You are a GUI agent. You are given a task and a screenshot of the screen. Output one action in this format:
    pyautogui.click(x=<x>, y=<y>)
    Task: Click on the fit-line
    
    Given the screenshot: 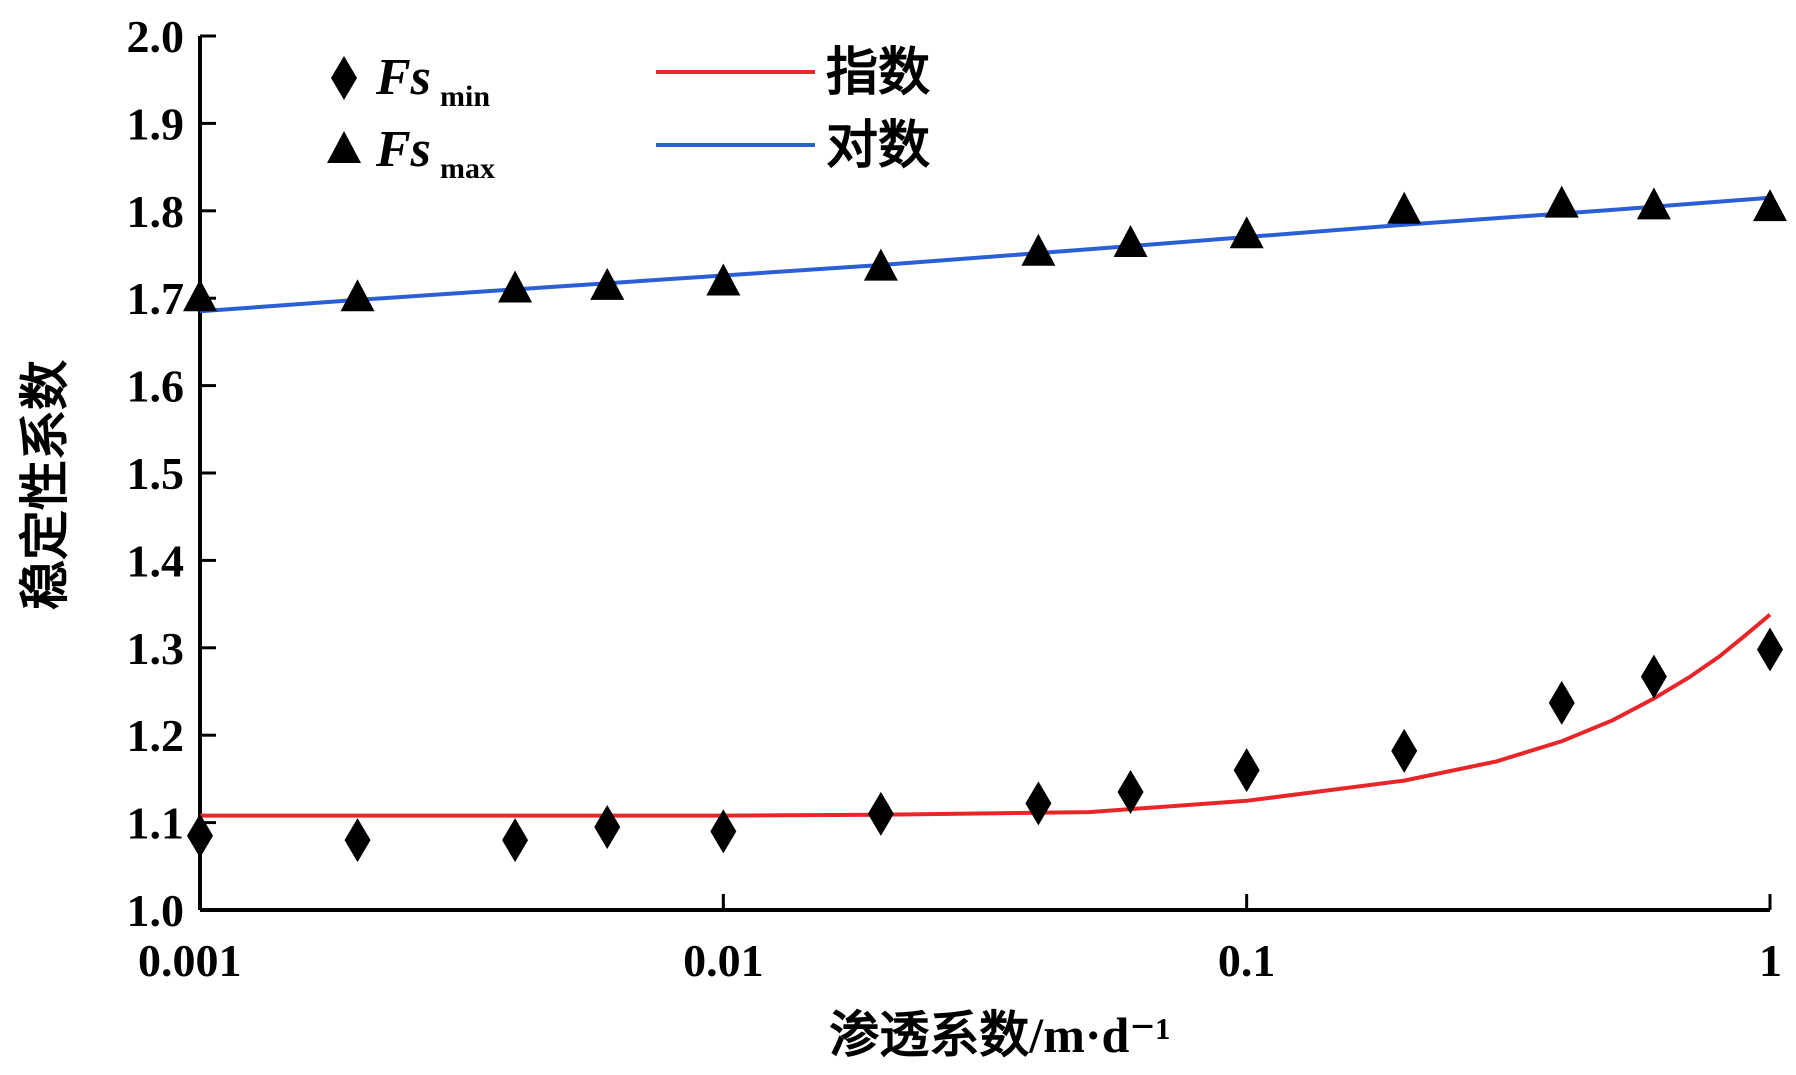 What is the action you would take?
    pyautogui.click(x=985, y=254)
    